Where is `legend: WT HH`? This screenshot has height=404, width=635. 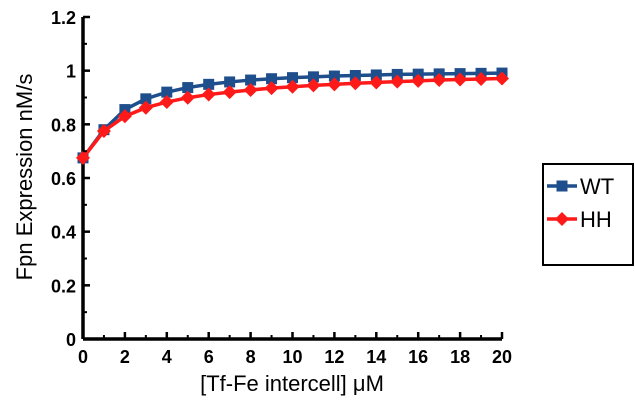 legend: WT HH is located at coordinates (588, 214).